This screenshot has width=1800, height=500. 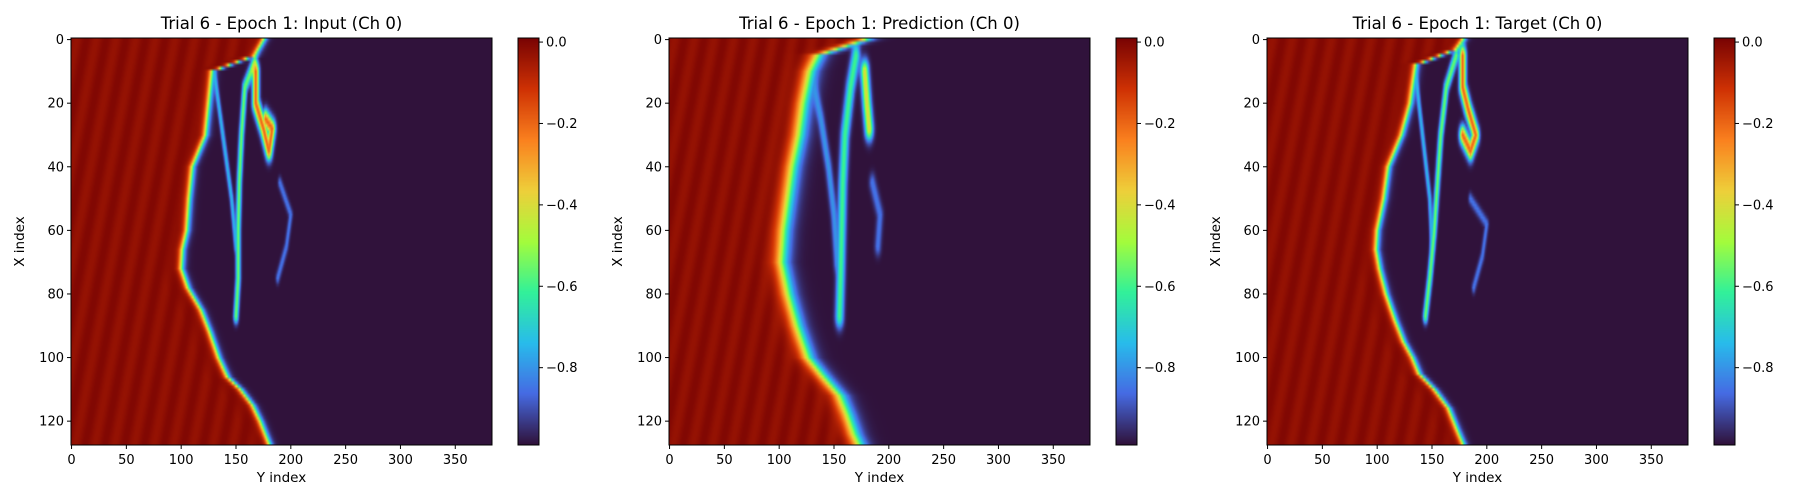 I want to click on chart-title: Trial 6 - Epoch 1: Input (Ch 0), so click(x=281, y=23).